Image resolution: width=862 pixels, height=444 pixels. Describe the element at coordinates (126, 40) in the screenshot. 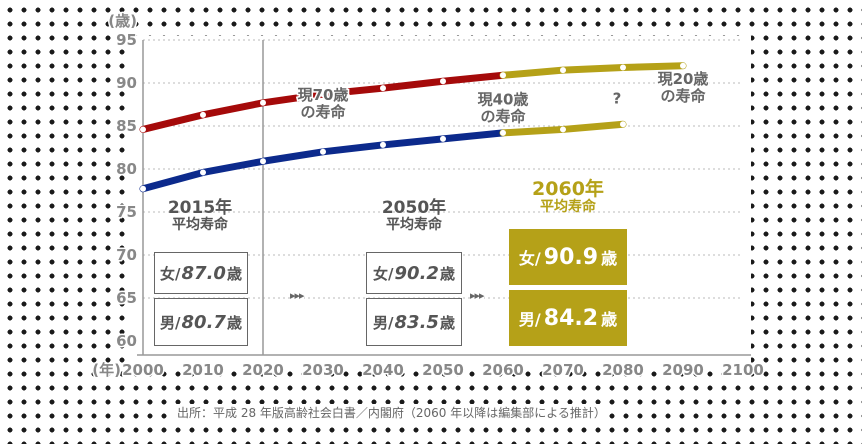

I see `y-tick-label: 95` at that location.